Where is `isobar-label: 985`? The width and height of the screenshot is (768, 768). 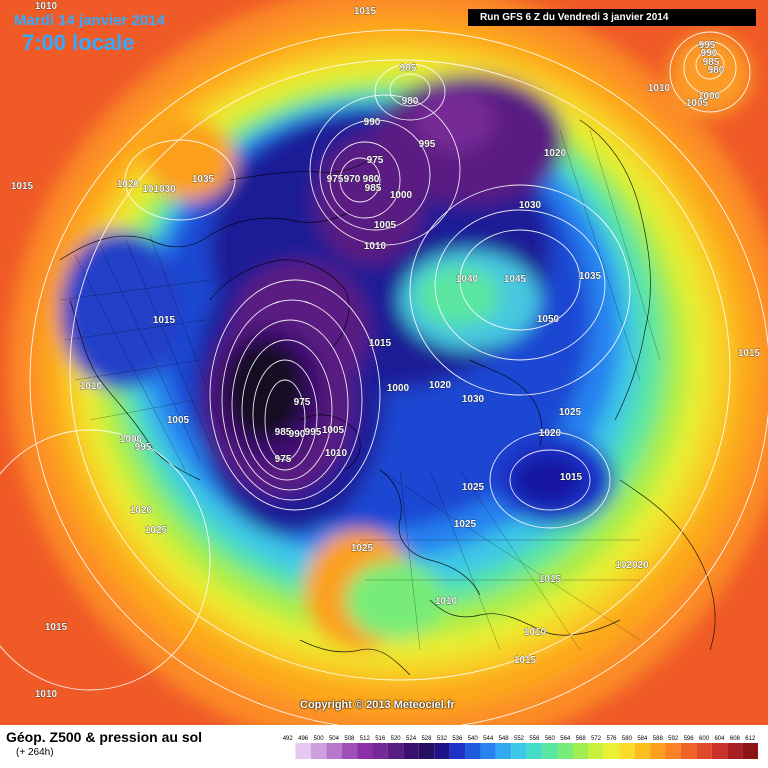
isobar-label: 985 is located at coordinates (373, 188).